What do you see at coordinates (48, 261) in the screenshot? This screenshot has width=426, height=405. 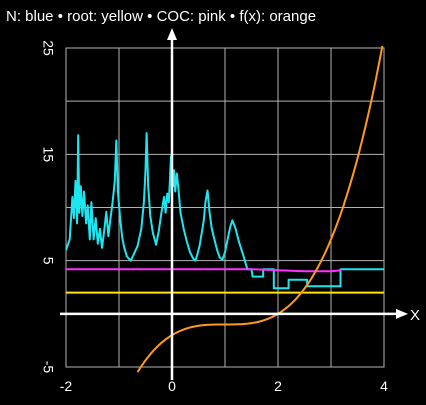 I see `y-tick-label: 5` at bounding box center [48, 261].